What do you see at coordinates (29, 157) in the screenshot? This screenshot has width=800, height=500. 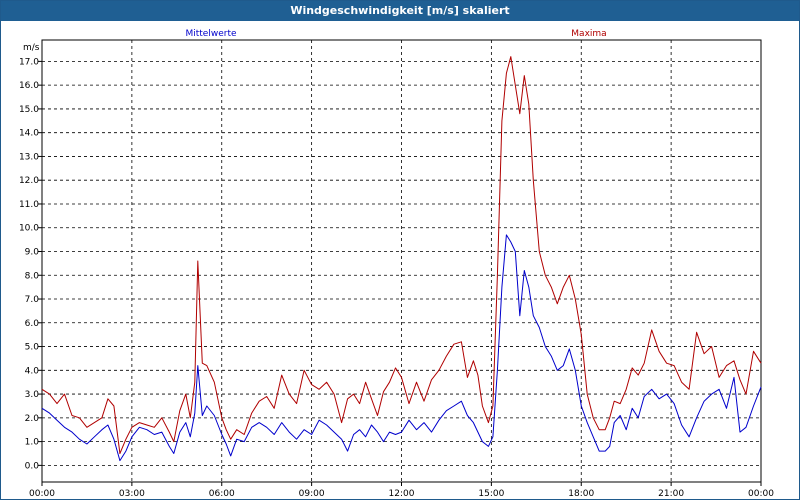 I see `y-tick-label: 13.0` at bounding box center [29, 157].